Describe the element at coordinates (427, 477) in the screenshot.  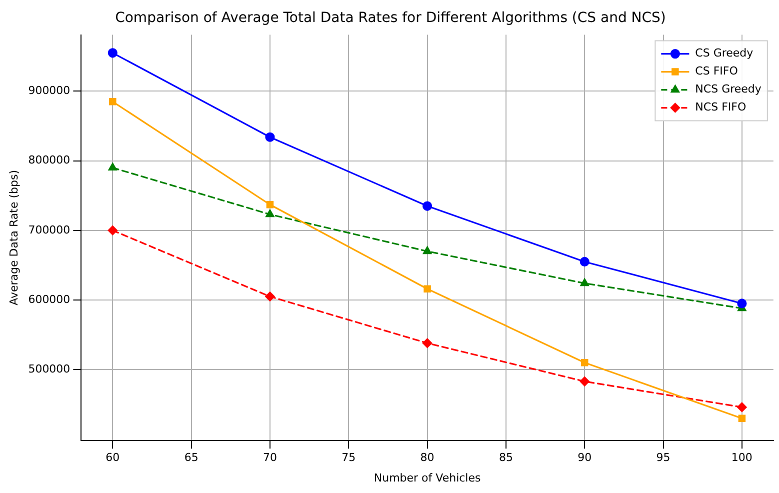
I see `x-axis-title: Number of Vehicles` at that location.